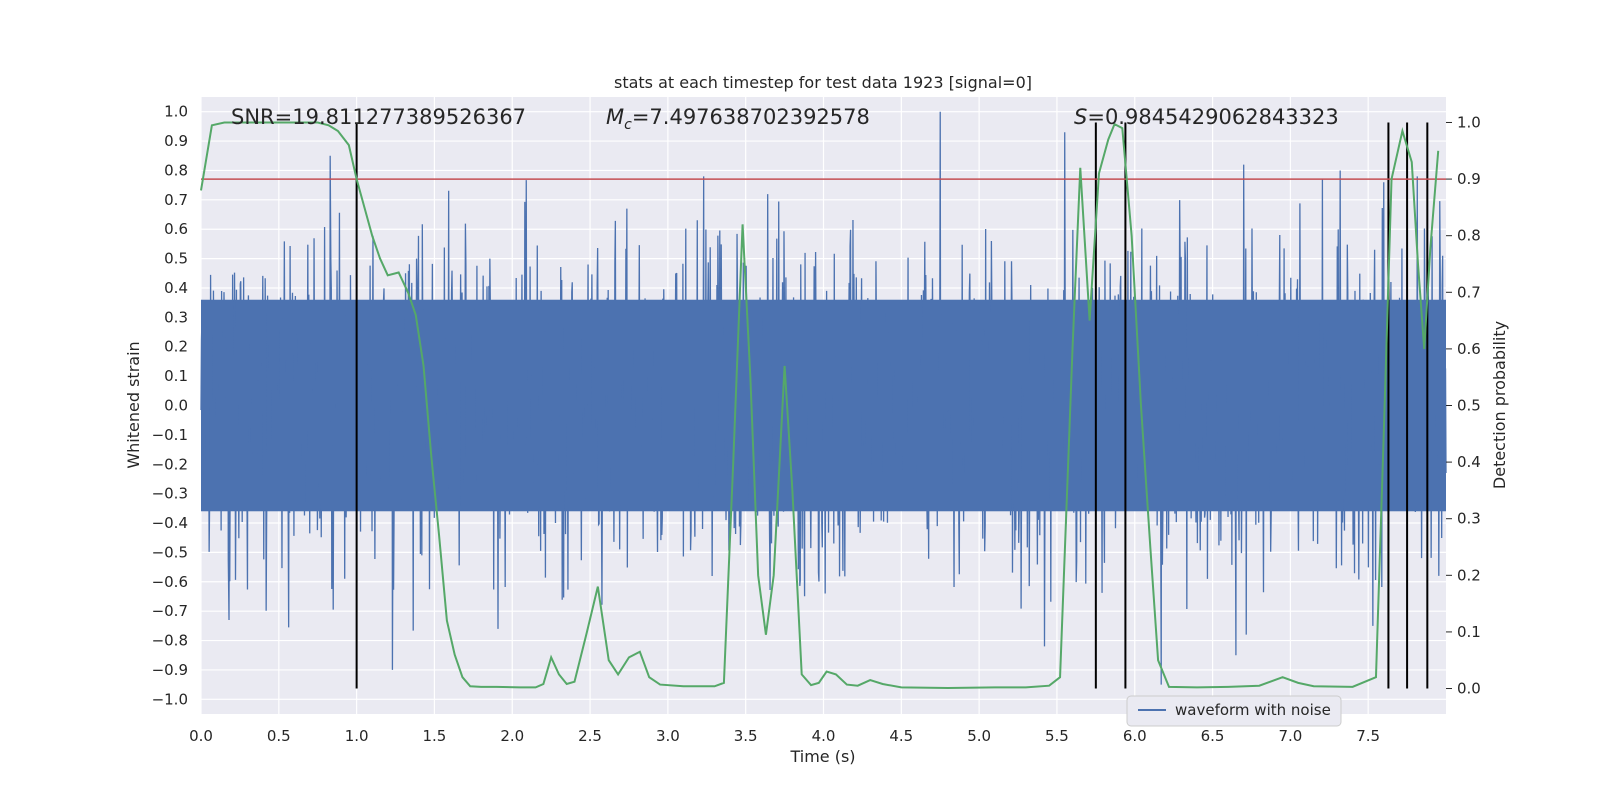 The height and width of the screenshot is (800, 1600). Describe the element at coordinates (1253, 710) in the screenshot. I see `legend-label: waveform with noise` at that location.